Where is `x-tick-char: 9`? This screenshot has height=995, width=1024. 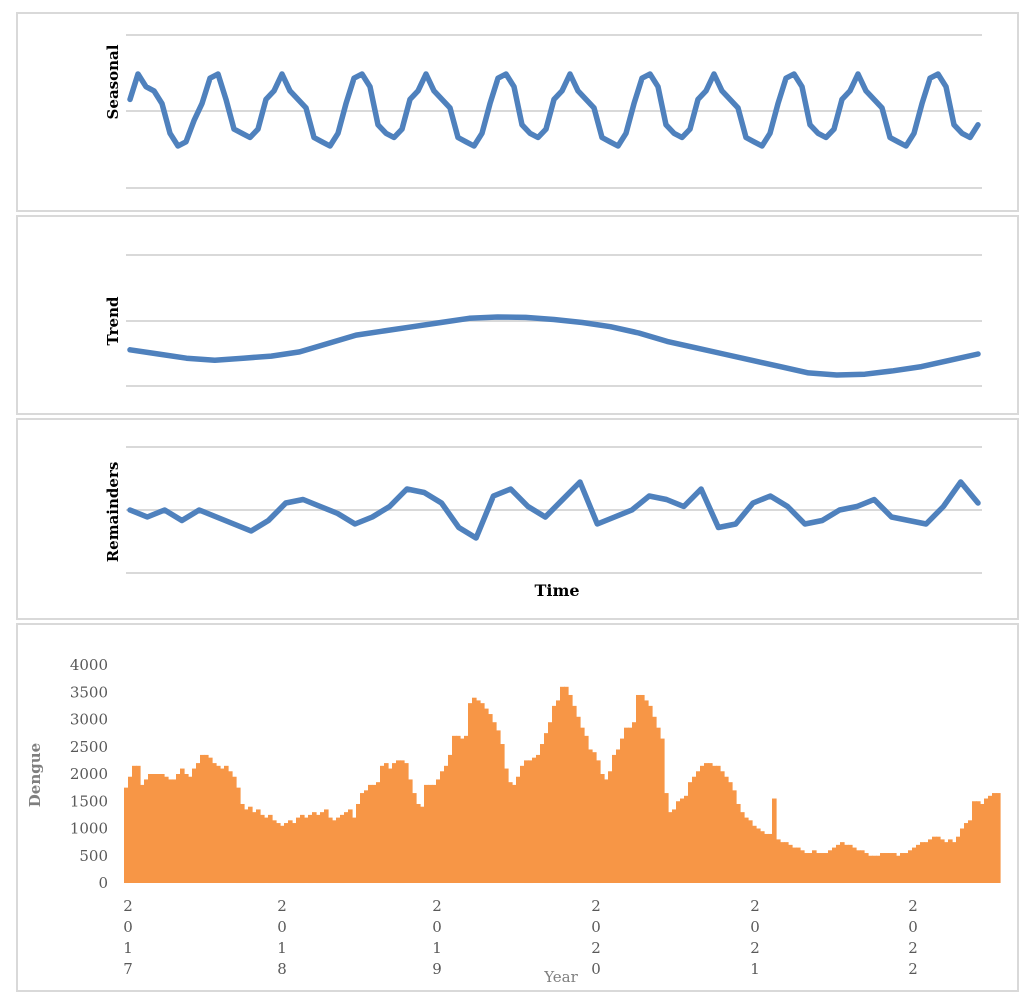 x-tick-char: 9 is located at coordinates (437, 969).